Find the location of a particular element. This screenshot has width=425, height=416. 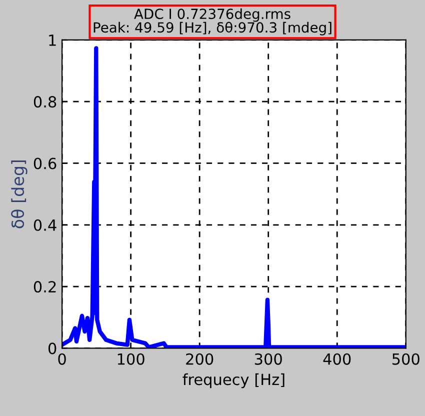

y-tick-label: 0.8 is located at coordinates (45, 102).